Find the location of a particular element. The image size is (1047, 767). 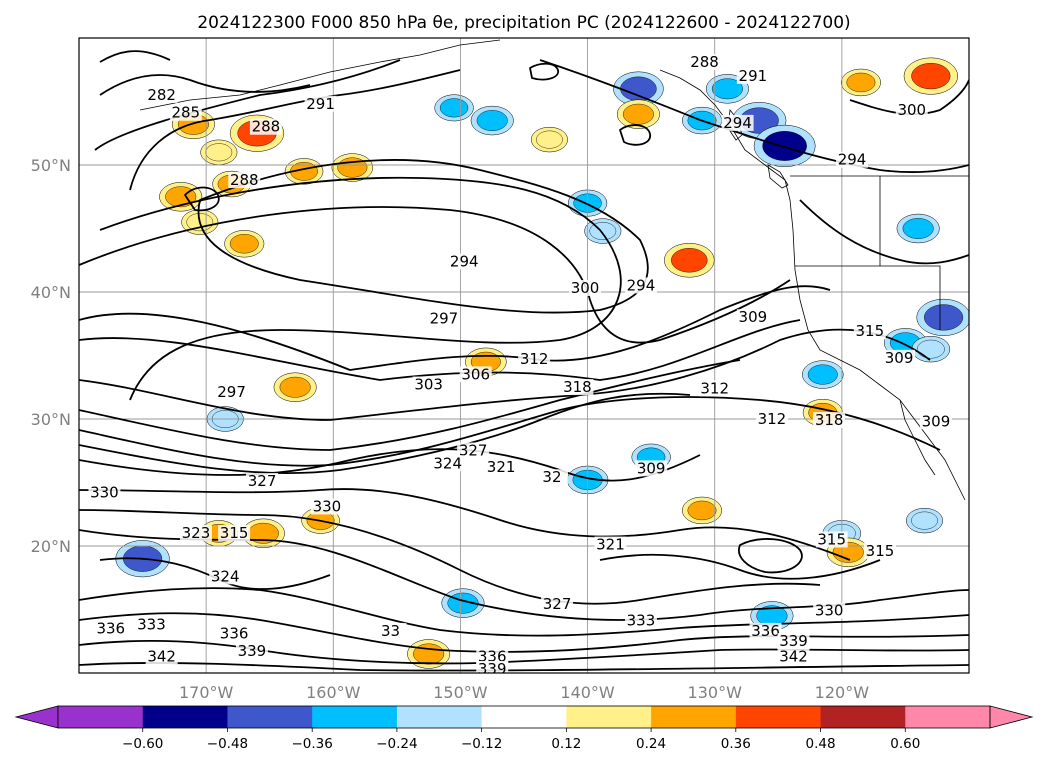

contour-label: 339 is located at coordinates (492, 669).